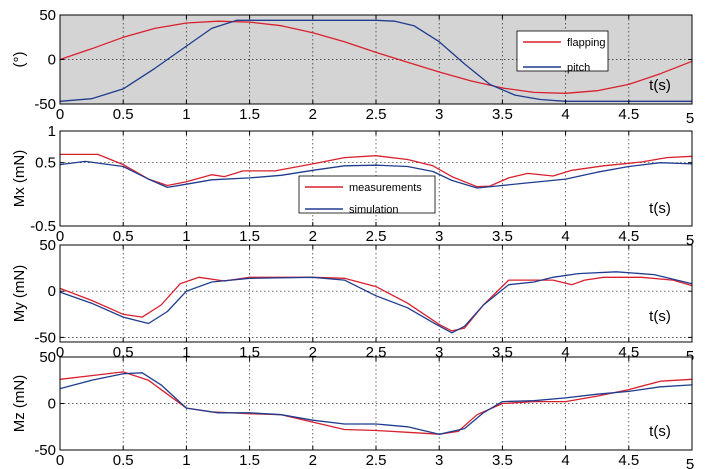 This screenshot has width=708, height=469. What do you see at coordinates (586, 43) in the screenshot?
I see `legend-label-flapping: flapping` at bounding box center [586, 43].